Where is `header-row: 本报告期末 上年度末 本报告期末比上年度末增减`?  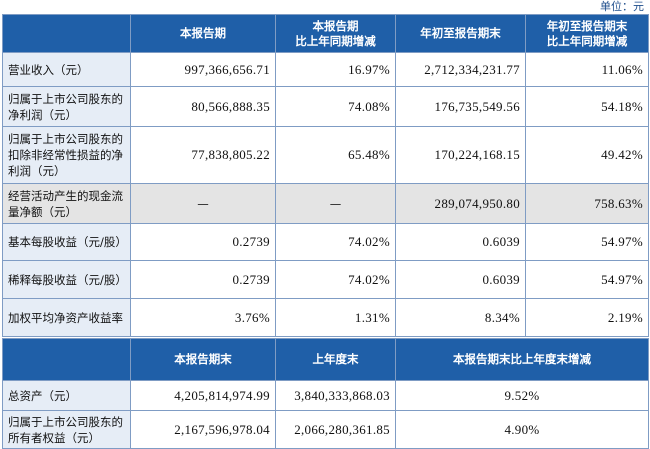 header-row: 本报告期末 上年度末 本报告期末比上年度末增减 is located at coordinates (325, 359).